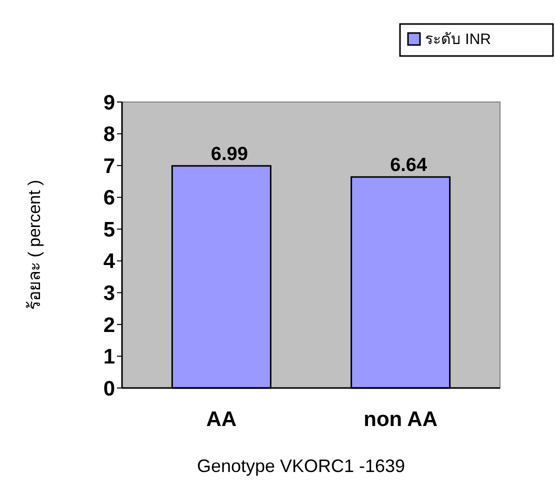 The height and width of the screenshot is (494, 555). Describe the element at coordinates (109, 230) in the screenshot. I see `y-tick-label: 5` at that location.